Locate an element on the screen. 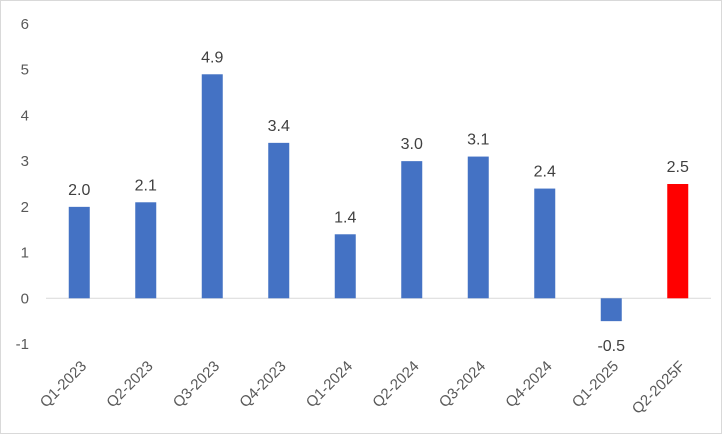  bar-q1-2025 is located at coordinates (611, 310).